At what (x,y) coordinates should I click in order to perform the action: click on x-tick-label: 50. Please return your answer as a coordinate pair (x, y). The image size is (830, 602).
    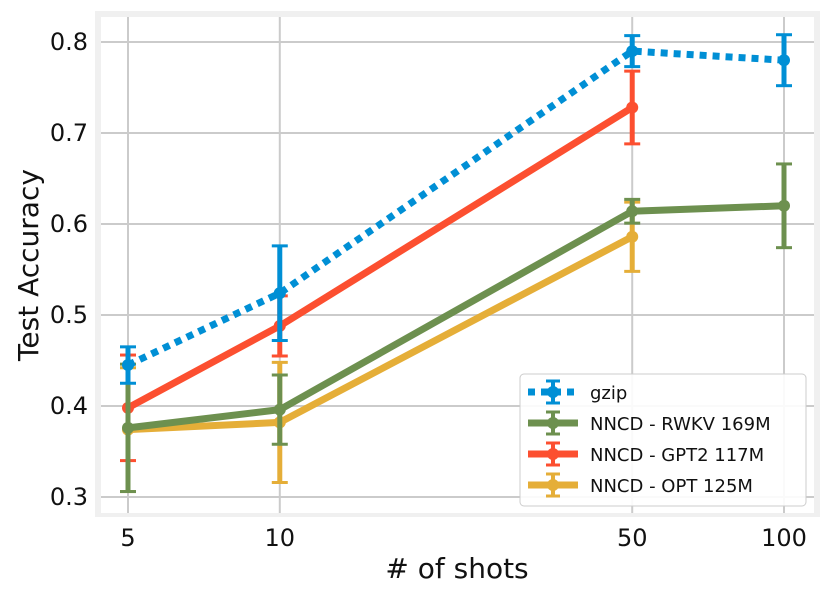
    Looking at the image, I should click on (632, 538).